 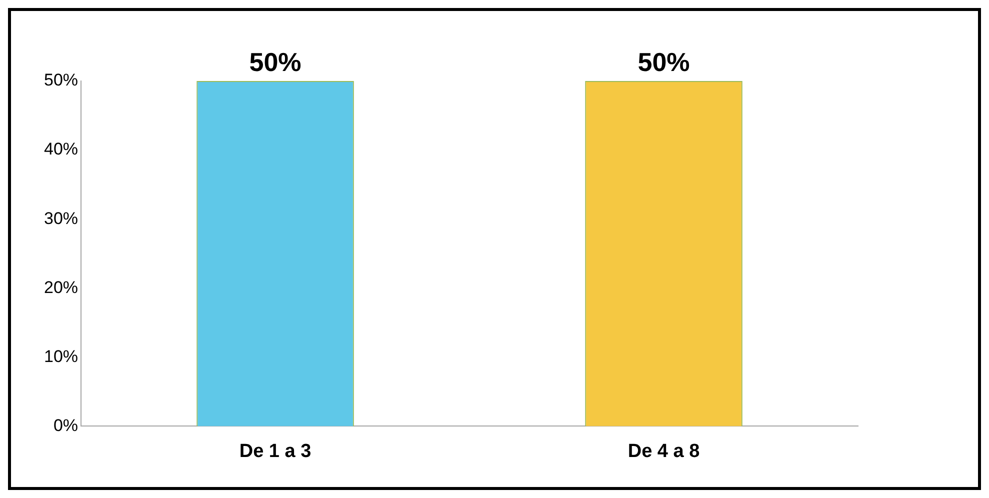 What do you see at coordinates (61, 218) in the screenshot?
I see `y-tick-label: 30%` at bounding box center [61, 218].